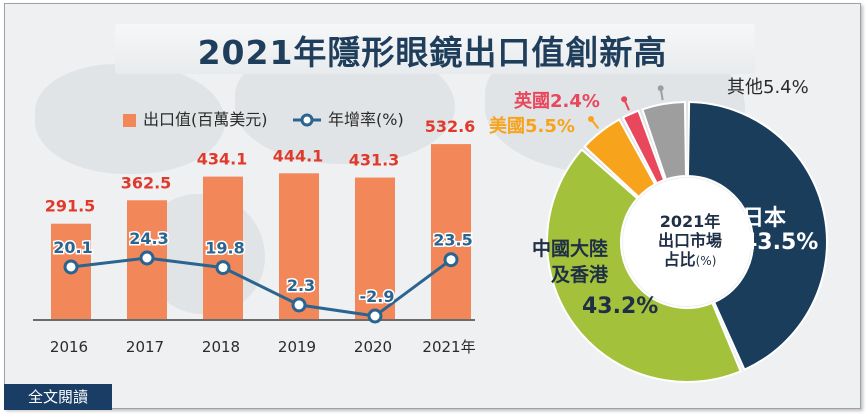 The width and height of the screenshot is (866, 414). I want to click on x-tick-label: 2016, so click(69, 347).